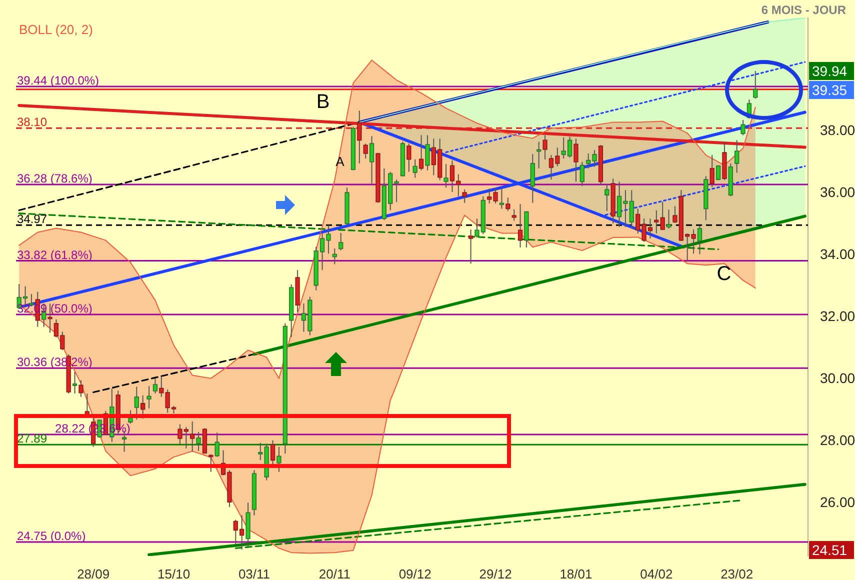  What do you see at coordinates (803, 10) in the screenshot?
I see `chart-subtitle: 6 MOIS - JOUR` at bounding box center [803, 10].